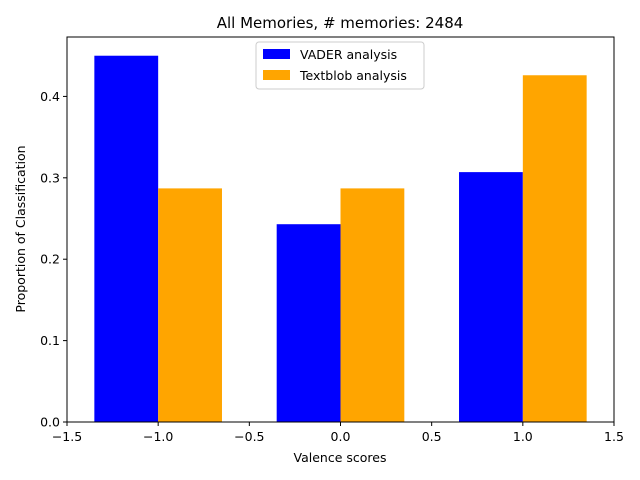  What do you see at coordinates (249, 436) in the screenshot?
I see `x-tick-label: −0.5` at bounding box center [249, 436].